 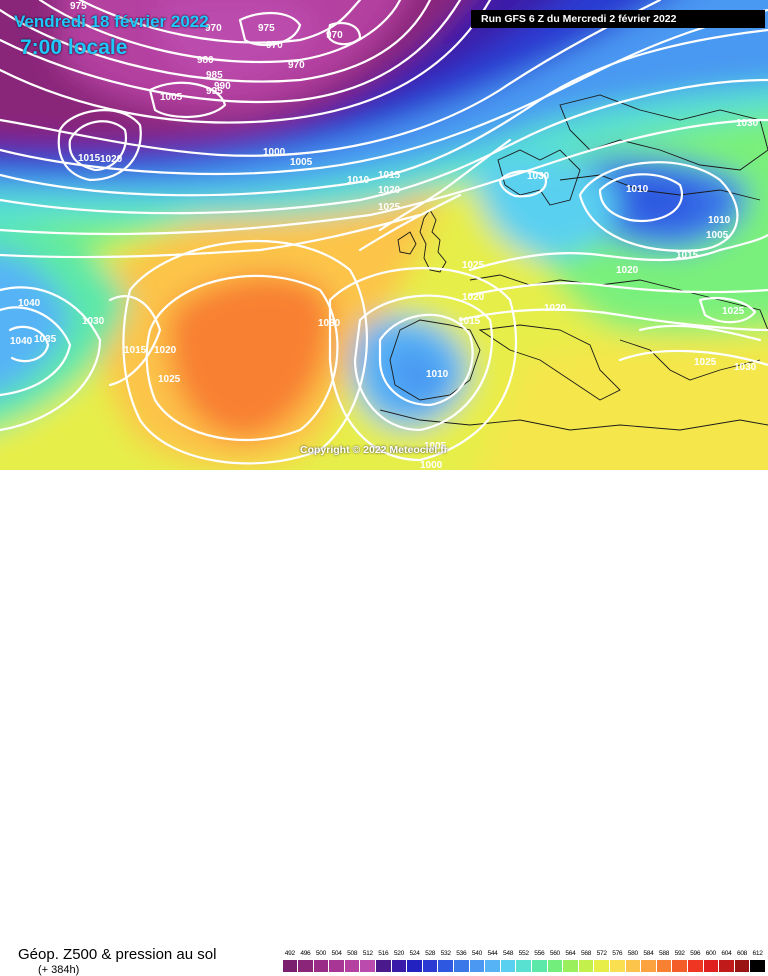 I want to click on scale-step: 496, so click(x=306, y=961).